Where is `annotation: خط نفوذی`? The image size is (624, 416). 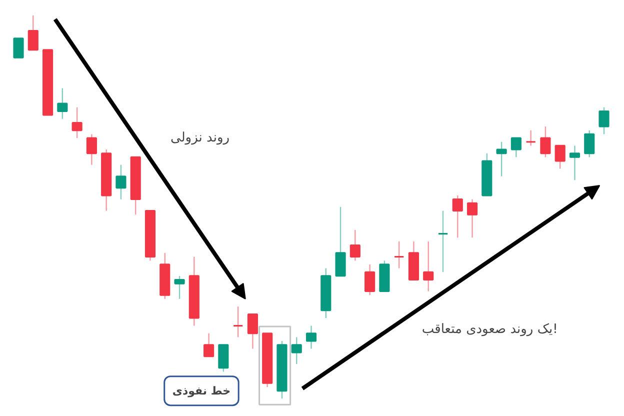
annotation: خط نفوذی is located at coordinates (201, 391).